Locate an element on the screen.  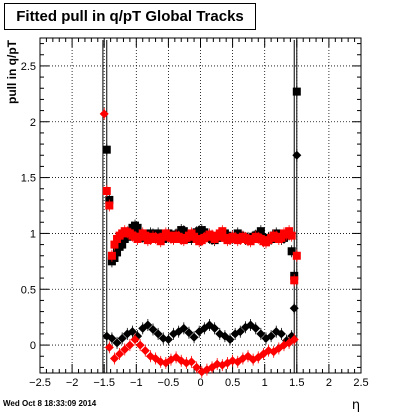
y-tick-label: 1.5 is located at coordinates (28, 179).